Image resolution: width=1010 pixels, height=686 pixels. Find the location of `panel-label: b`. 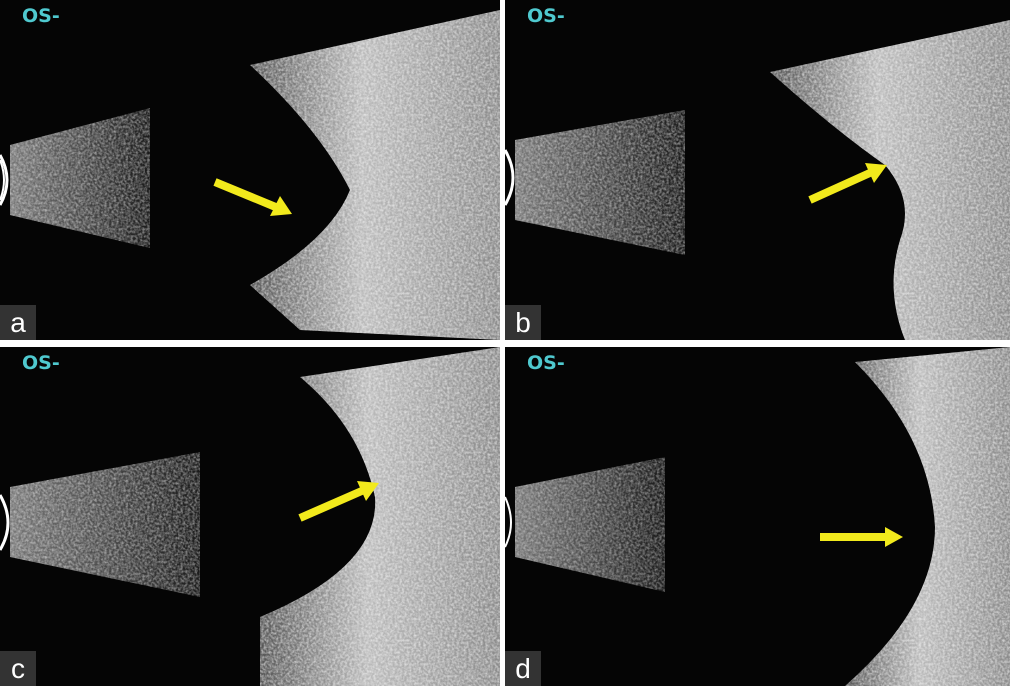

panel-label: b is located at coordinates (523, 322).